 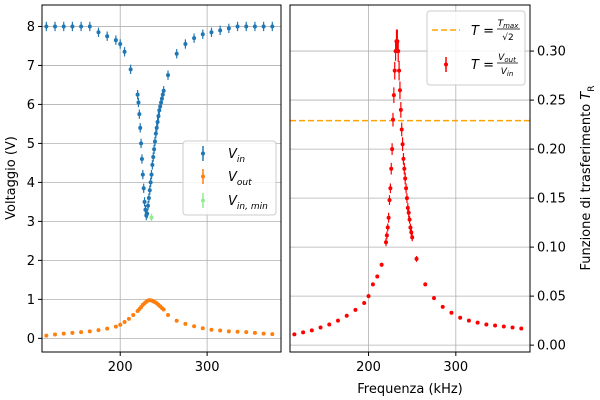 I want to click on legend-t-max-lhs: T =, so click(x=482, y=31).